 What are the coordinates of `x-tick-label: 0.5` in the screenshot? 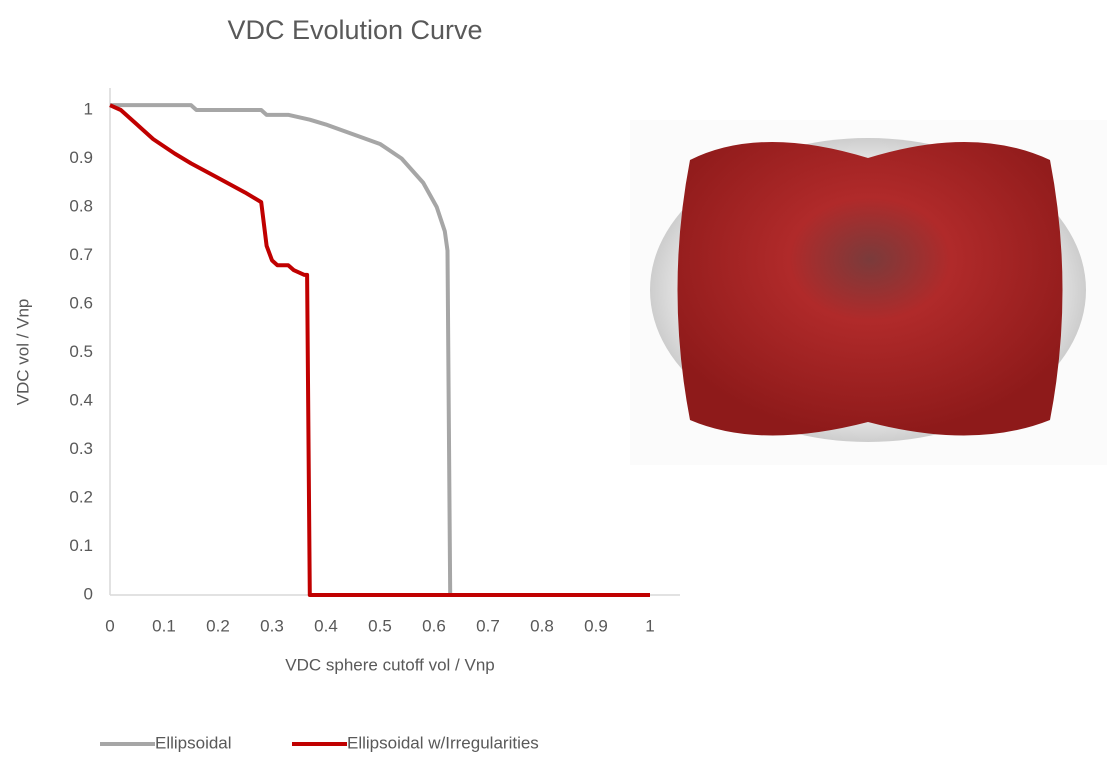 It's located at (380, 625).